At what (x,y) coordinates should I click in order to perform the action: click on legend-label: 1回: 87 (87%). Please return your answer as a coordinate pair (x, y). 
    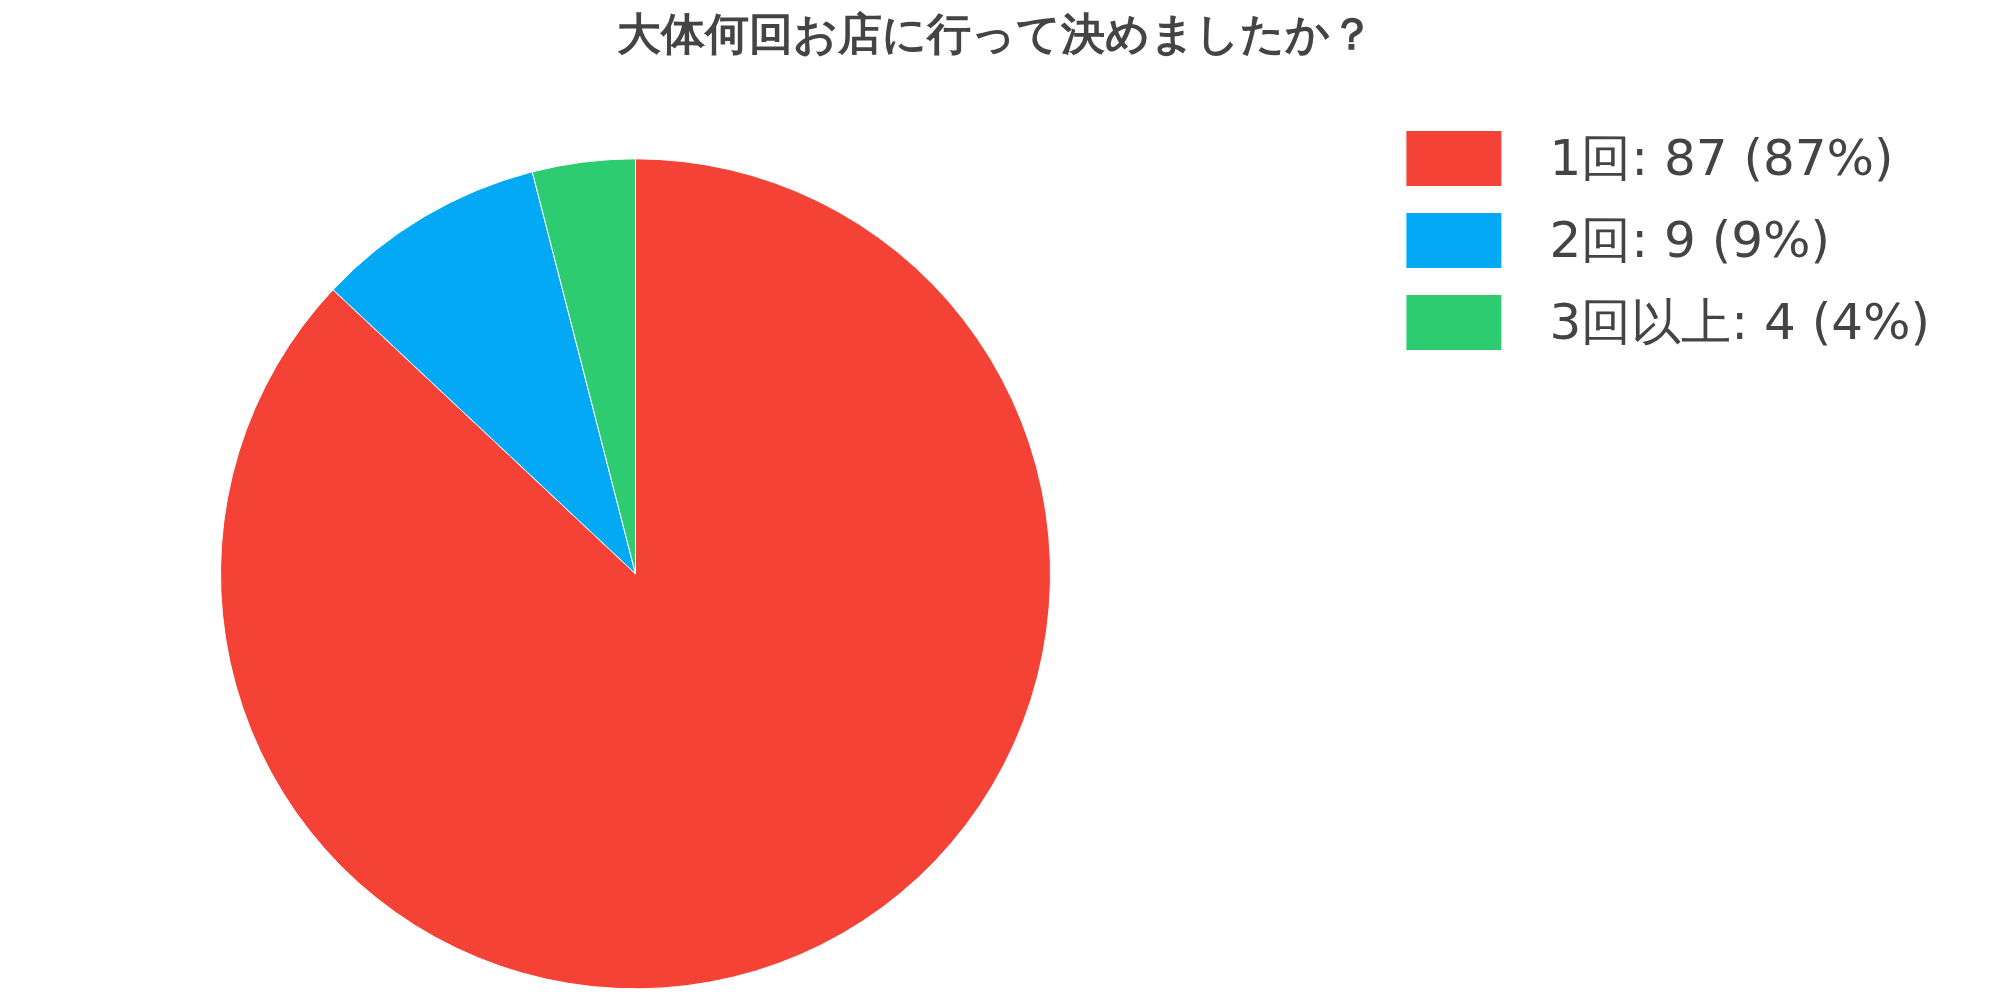
    Looking at the image, I should click on (1721, 158).